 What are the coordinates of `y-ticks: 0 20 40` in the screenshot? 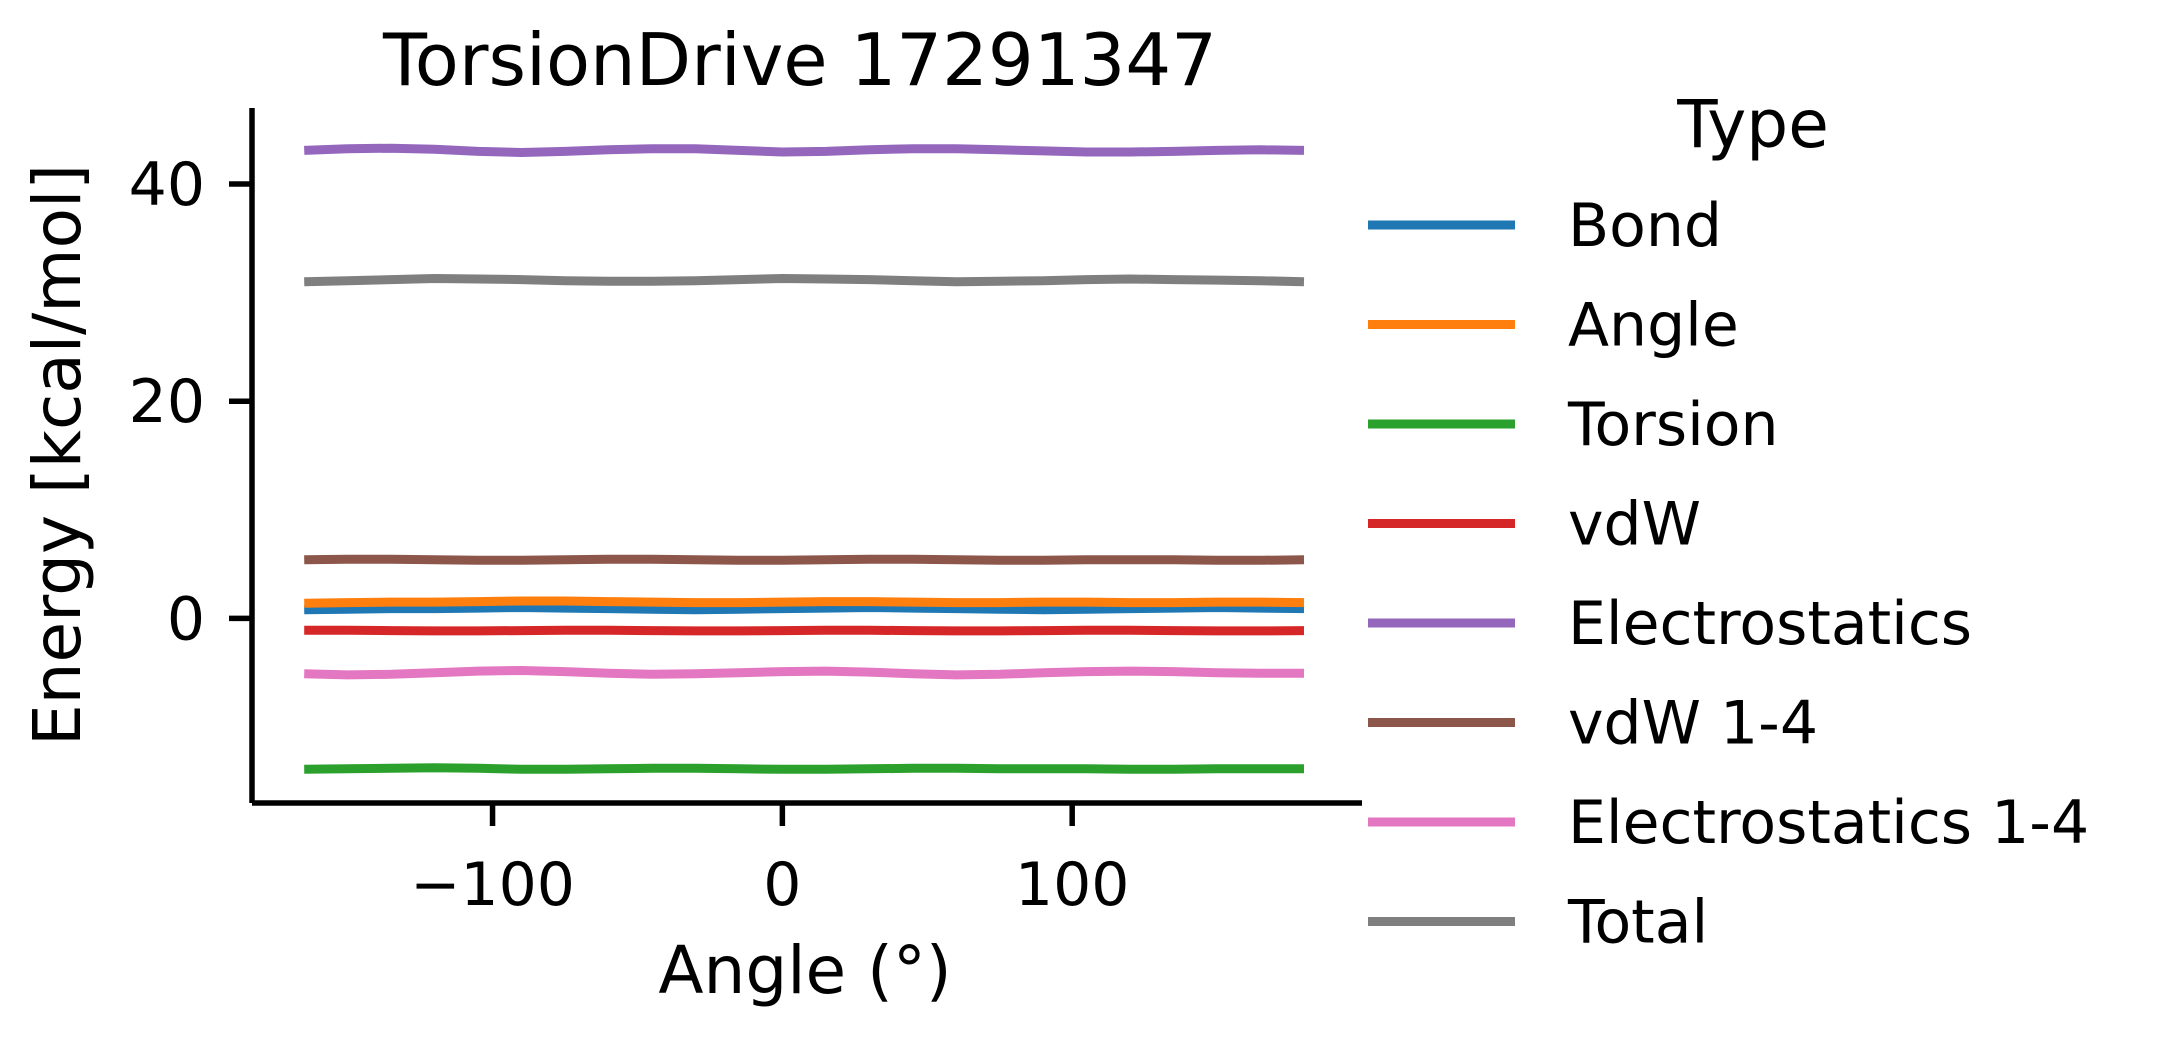 It's located at (190, 402).